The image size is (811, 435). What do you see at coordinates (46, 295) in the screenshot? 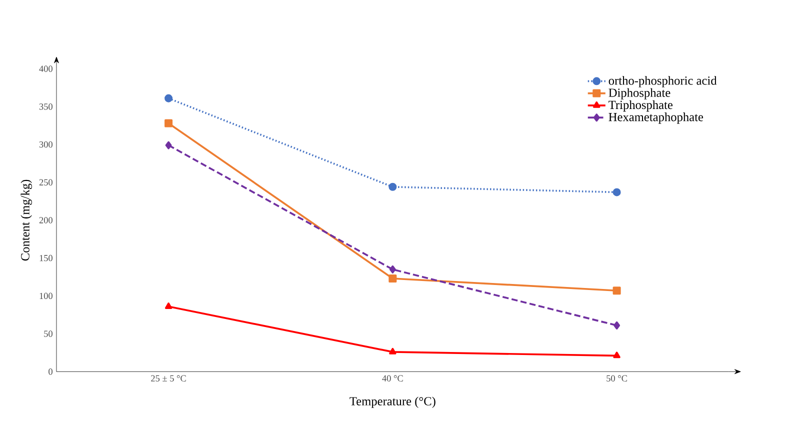
I see `y-tick-label: 100` at bounding box center [46, 295].